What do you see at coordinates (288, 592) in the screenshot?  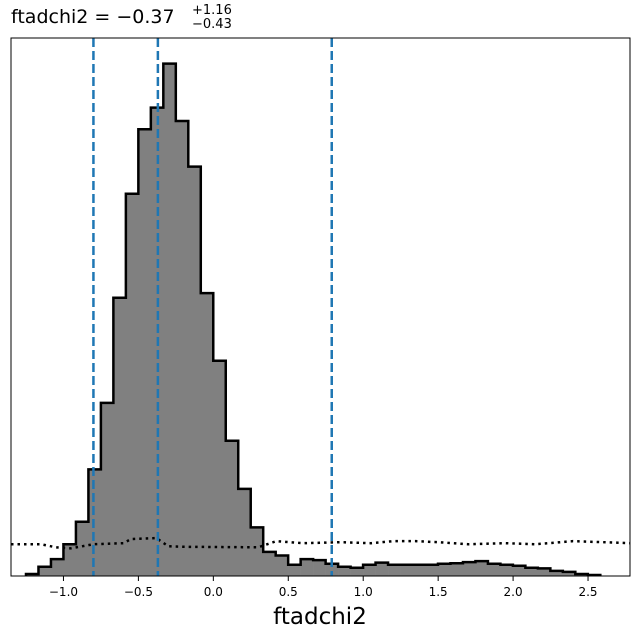 I see `x-tick-label: 0.5` at bounding box center [288, 592].